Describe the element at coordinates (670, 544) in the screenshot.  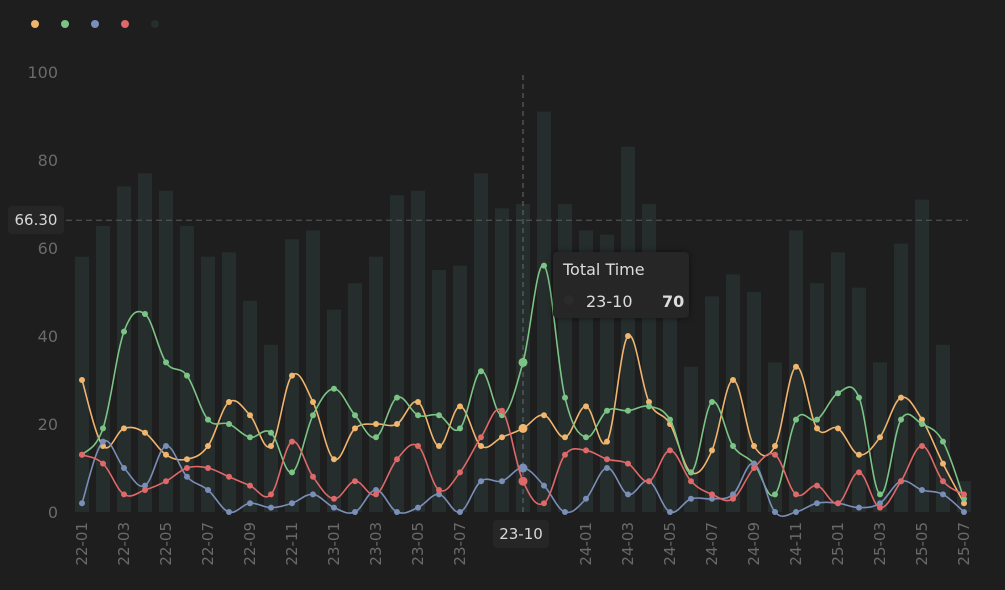
I see `x-tick-label: 24-05` at that location.